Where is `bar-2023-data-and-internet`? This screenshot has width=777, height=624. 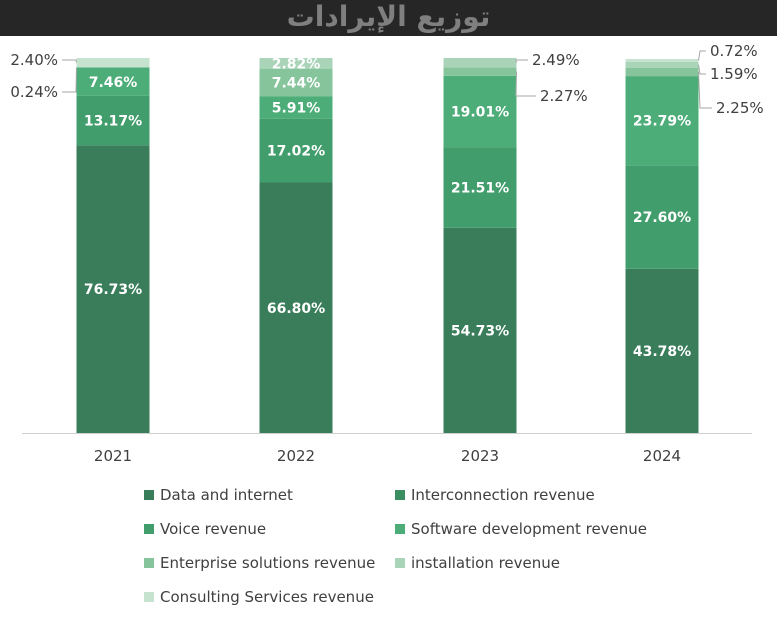
bar-2023-data-and-internet is located at coordinates (480, 330).